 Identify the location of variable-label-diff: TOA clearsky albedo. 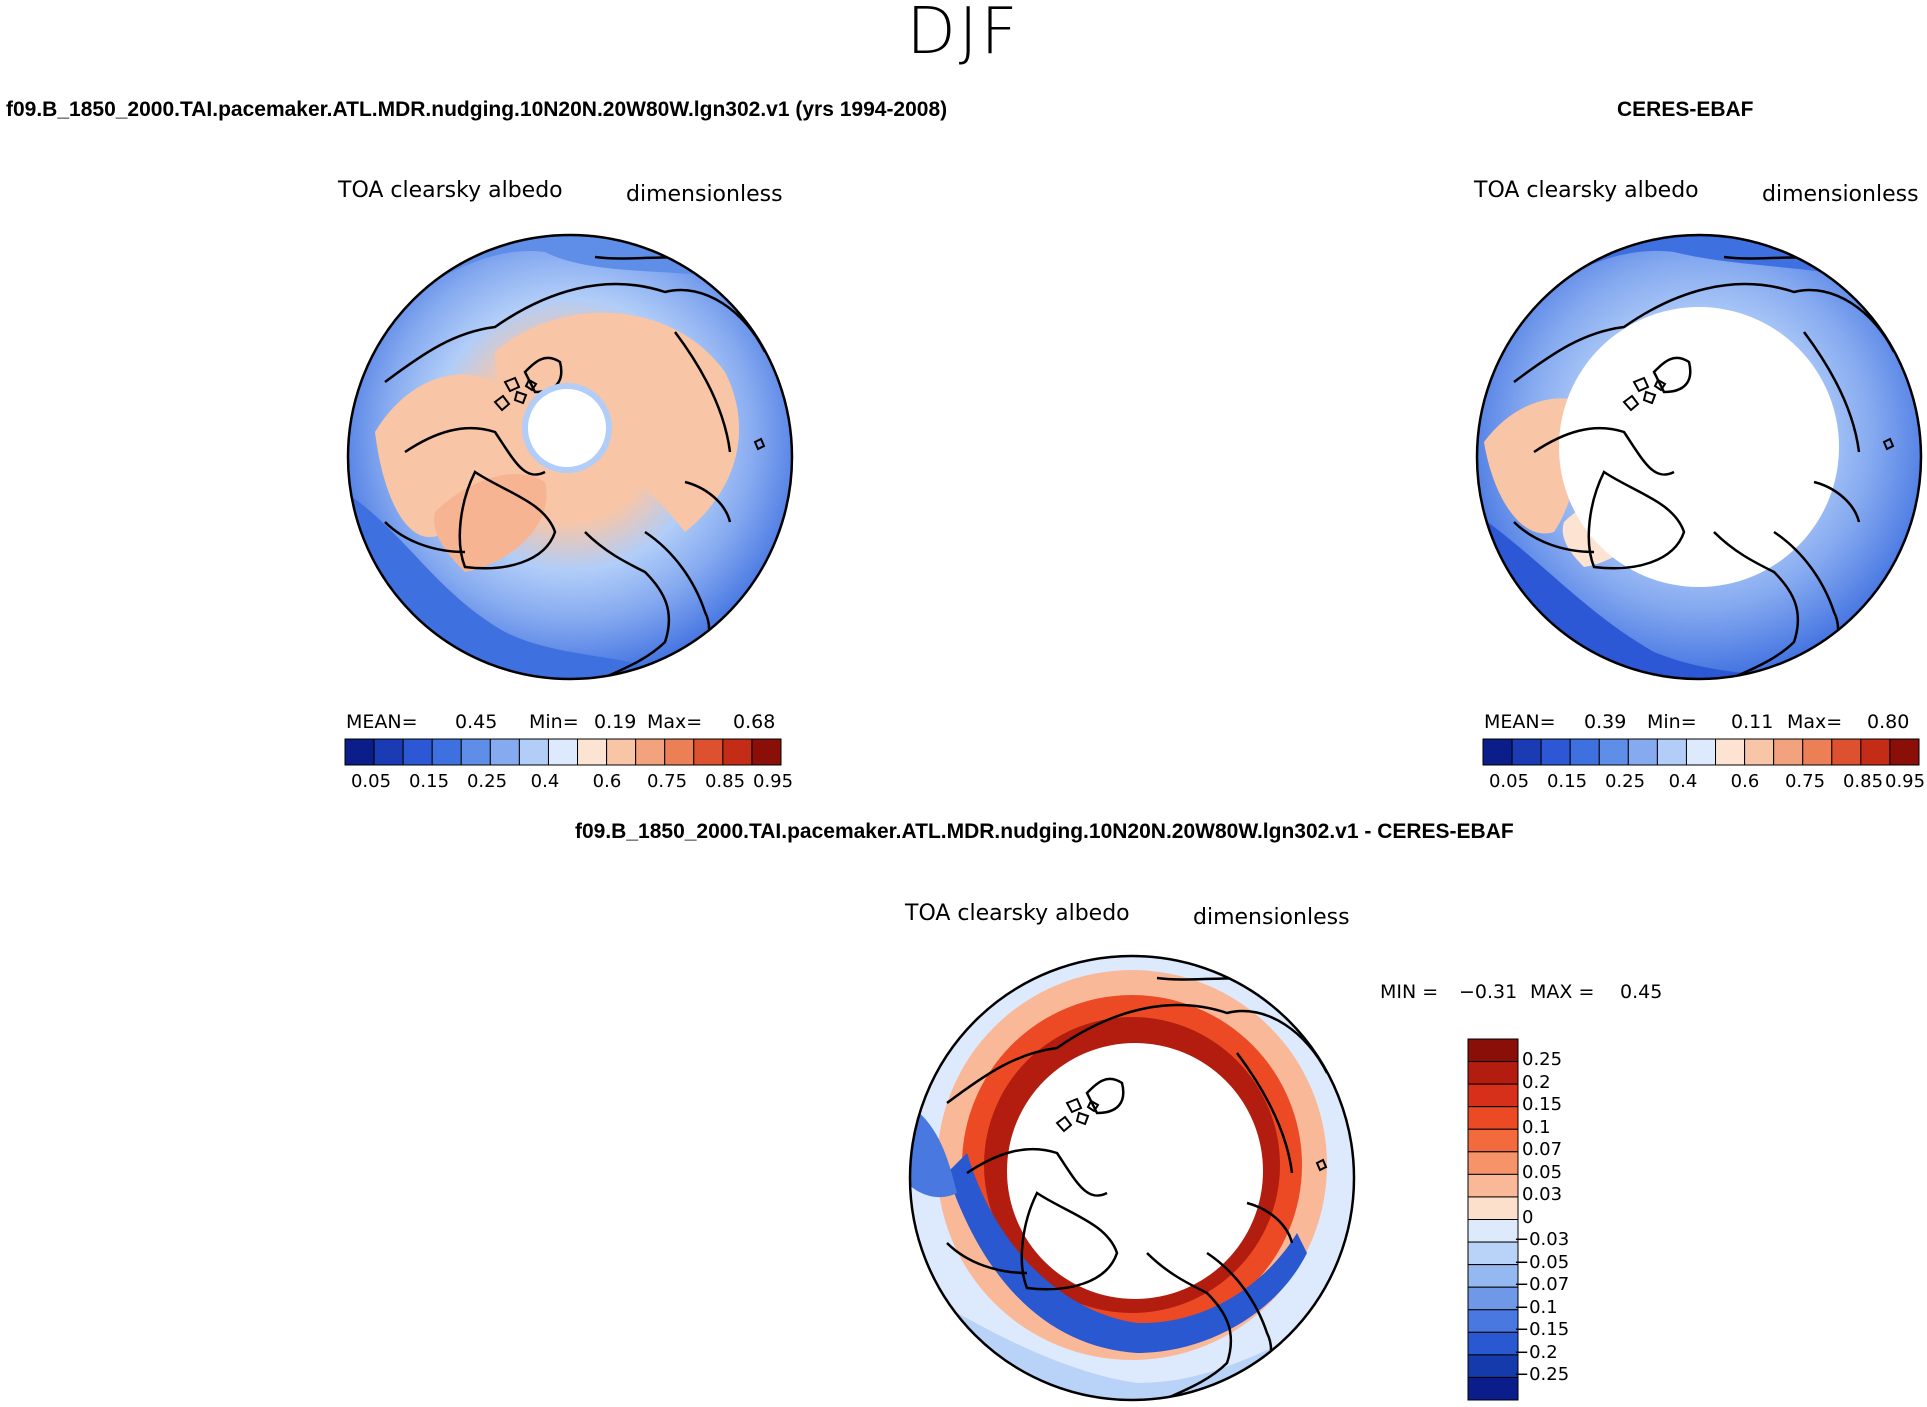
(1017, 913).